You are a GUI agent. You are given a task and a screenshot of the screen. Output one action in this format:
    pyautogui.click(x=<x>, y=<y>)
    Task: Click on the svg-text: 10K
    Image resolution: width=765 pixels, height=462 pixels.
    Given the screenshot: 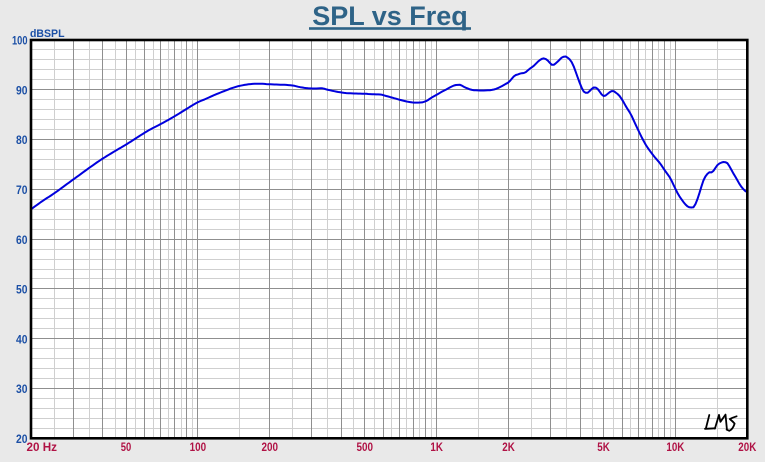 What is the action you would take?
    pyautogui.click(x=675, y=448)
    